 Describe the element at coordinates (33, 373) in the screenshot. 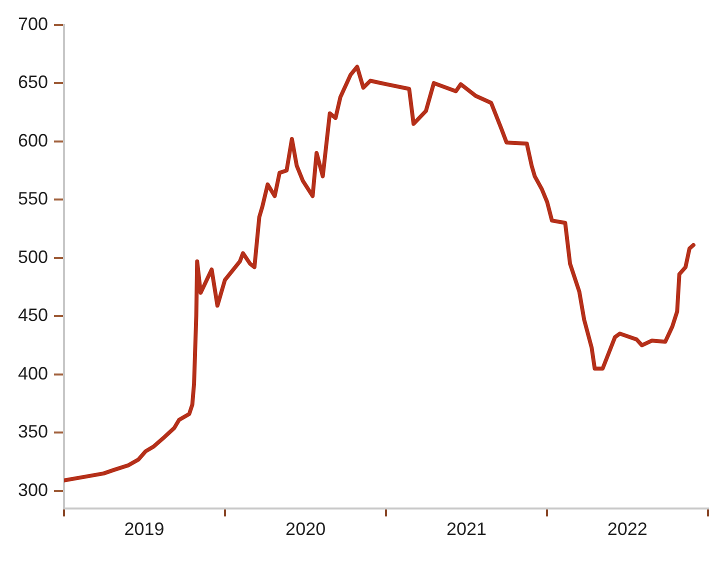

I see `y-tick-label: 400` at that location.